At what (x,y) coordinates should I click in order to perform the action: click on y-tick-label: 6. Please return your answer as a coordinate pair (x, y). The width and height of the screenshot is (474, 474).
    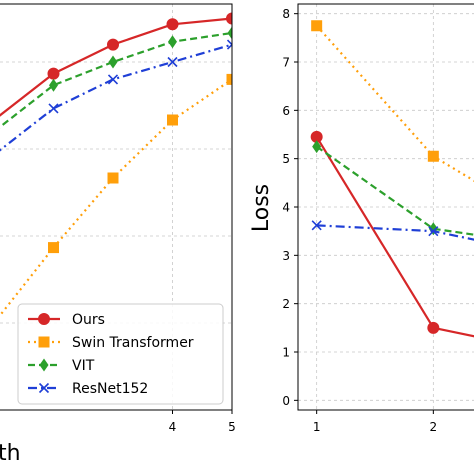
    Looking at the image, I should click on (286, 111).